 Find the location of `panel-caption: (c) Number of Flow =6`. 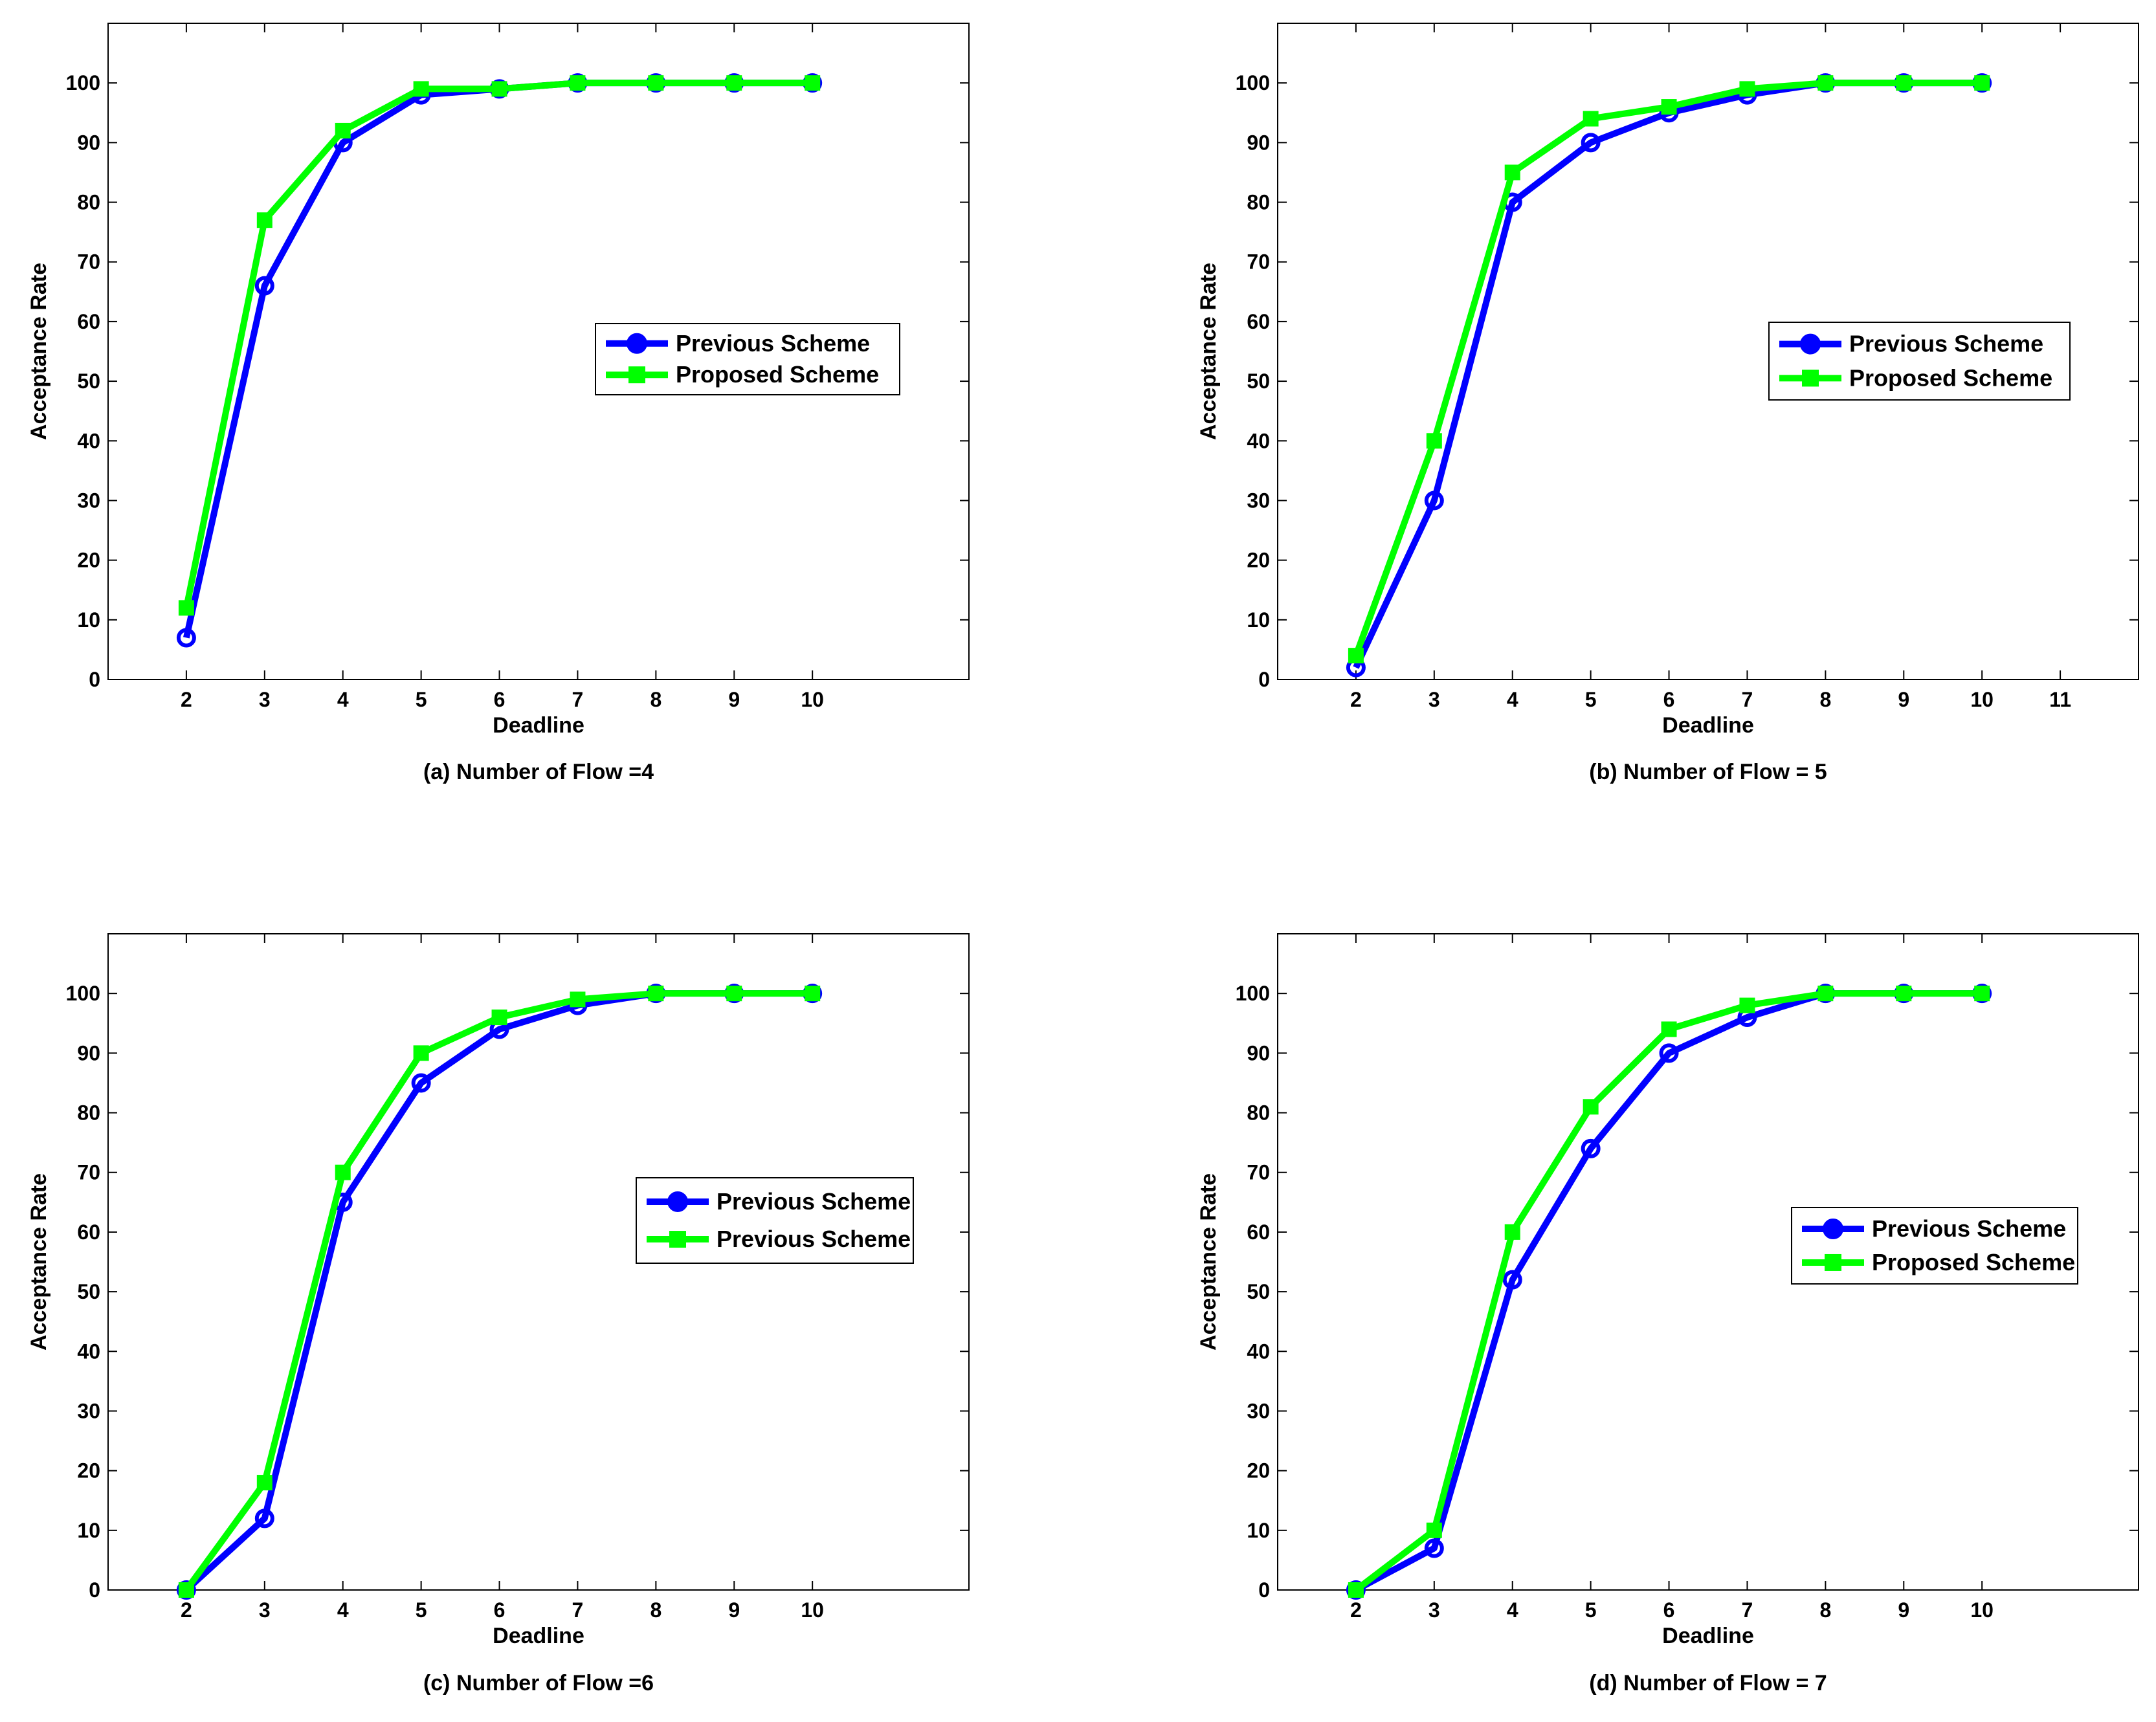

panel-caption: (c) Number of Flow =6 is located at coordinates (538, 1683).